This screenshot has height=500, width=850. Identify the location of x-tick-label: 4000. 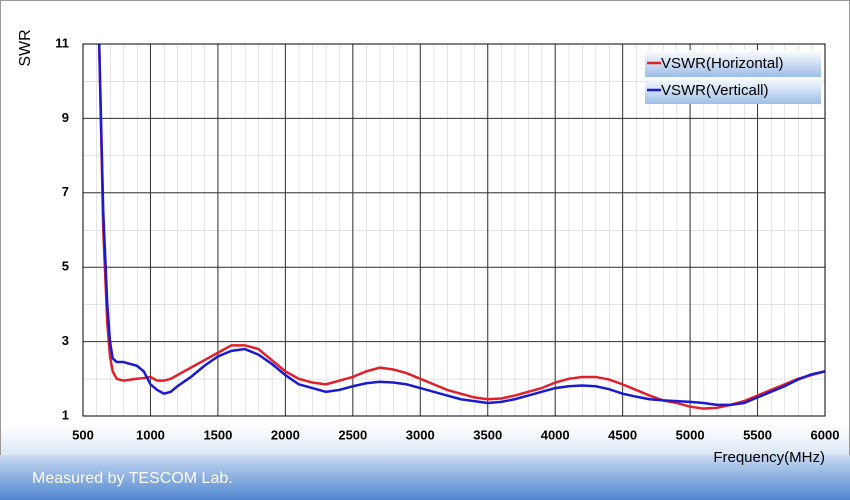
(555, 434).